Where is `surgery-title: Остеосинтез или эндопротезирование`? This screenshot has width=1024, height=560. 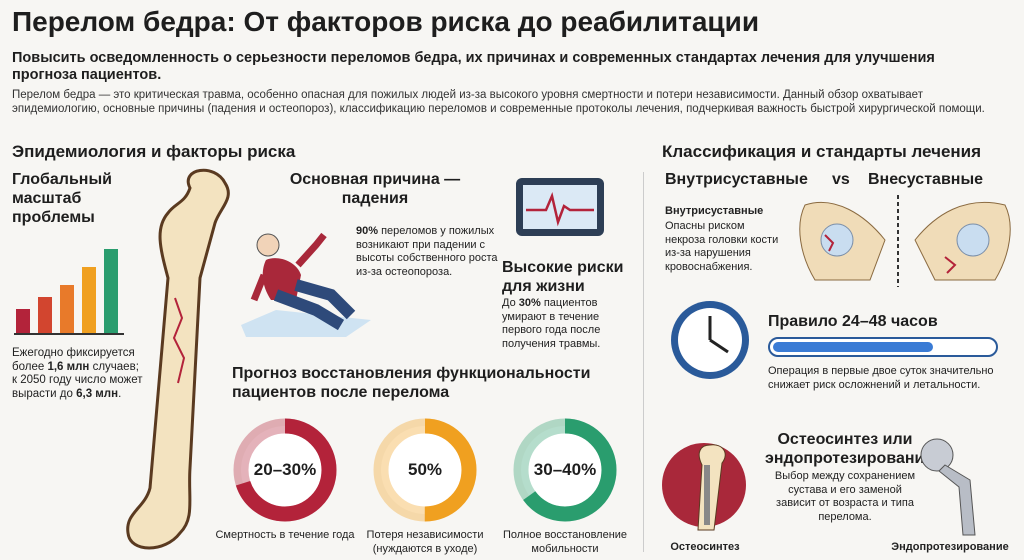 surgery-title: Остеосинтез или эндопротезирование is located at coordinates (849, 449).